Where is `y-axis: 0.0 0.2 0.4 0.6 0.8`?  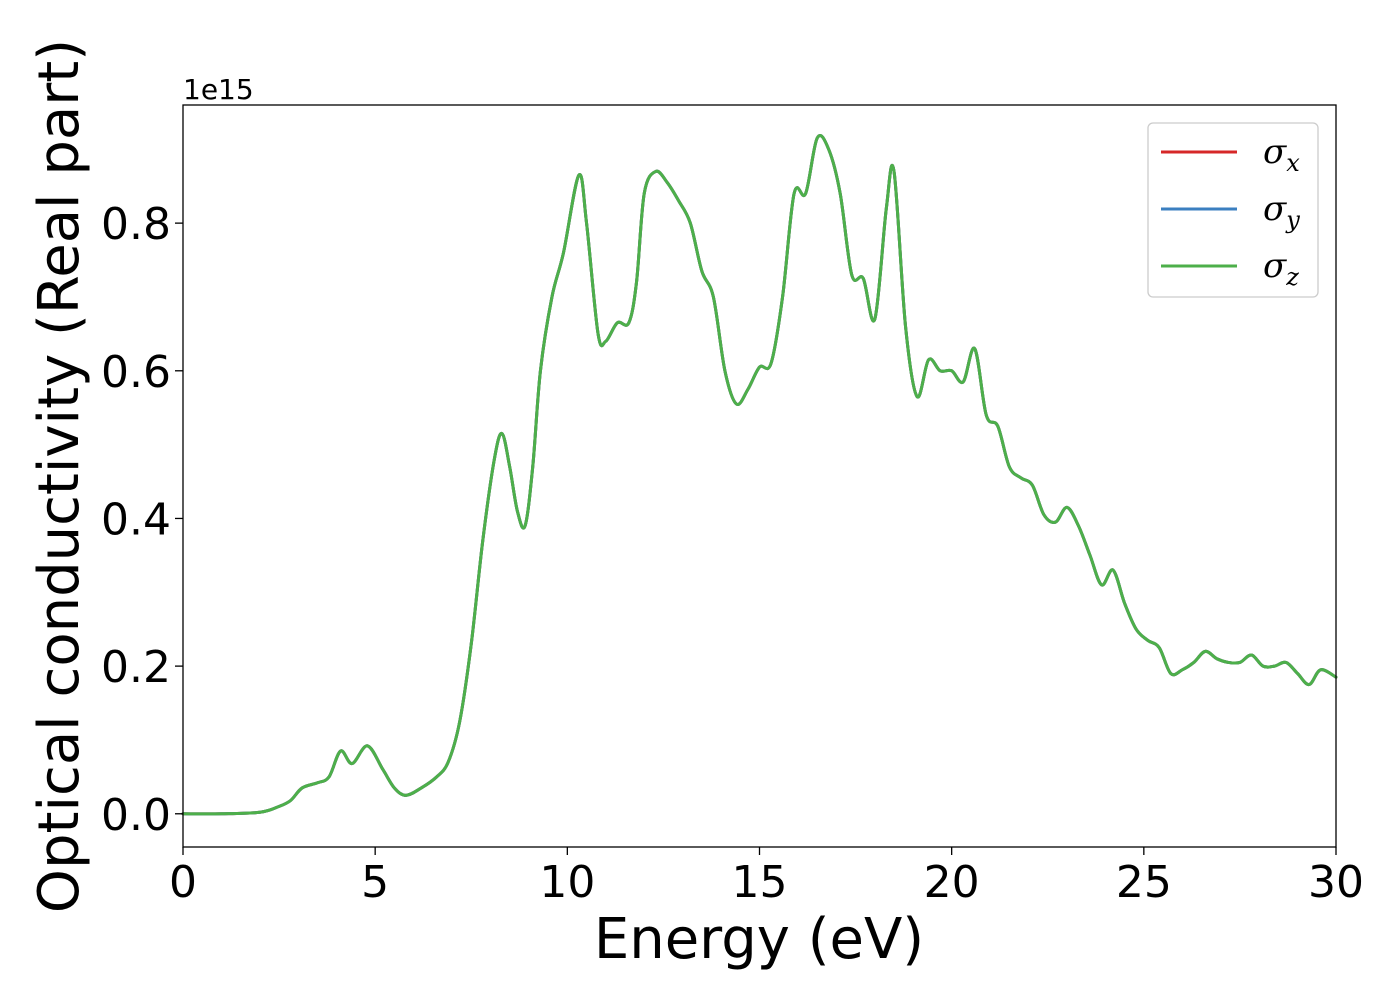
y-axis: 0.0 0.2 0.4 0.6 0.8 is located at coordinates (142, 520).